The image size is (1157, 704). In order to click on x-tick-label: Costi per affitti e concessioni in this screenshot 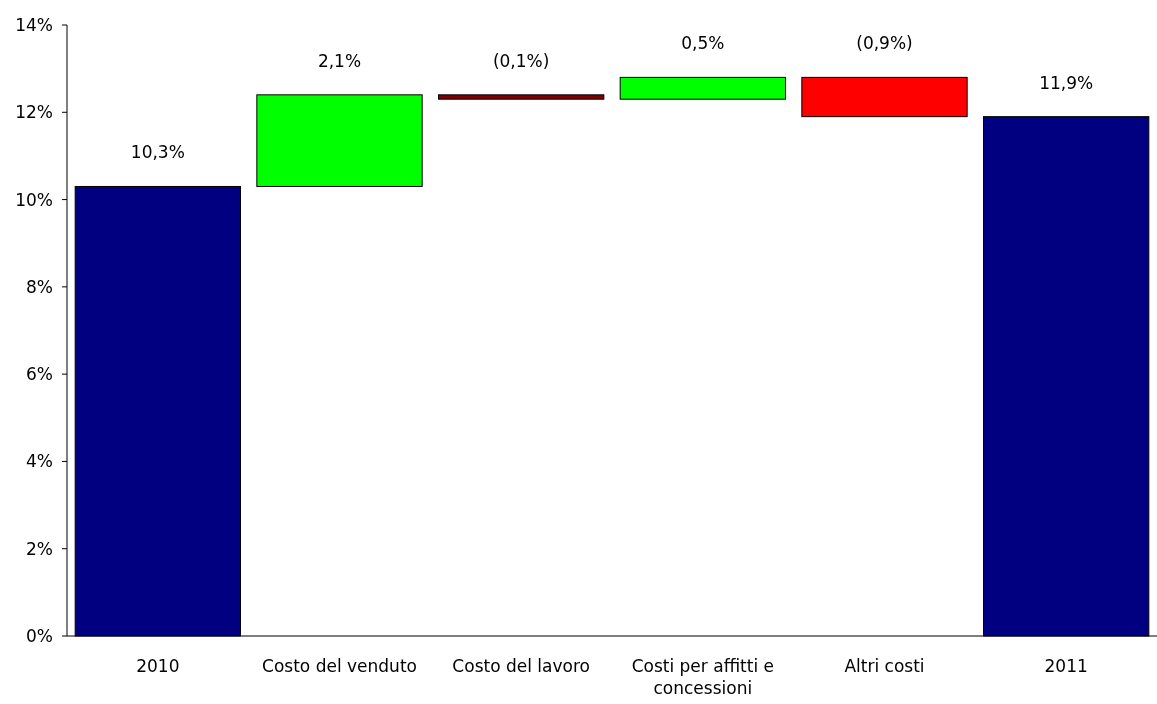, I will do `click(703, 677)`.